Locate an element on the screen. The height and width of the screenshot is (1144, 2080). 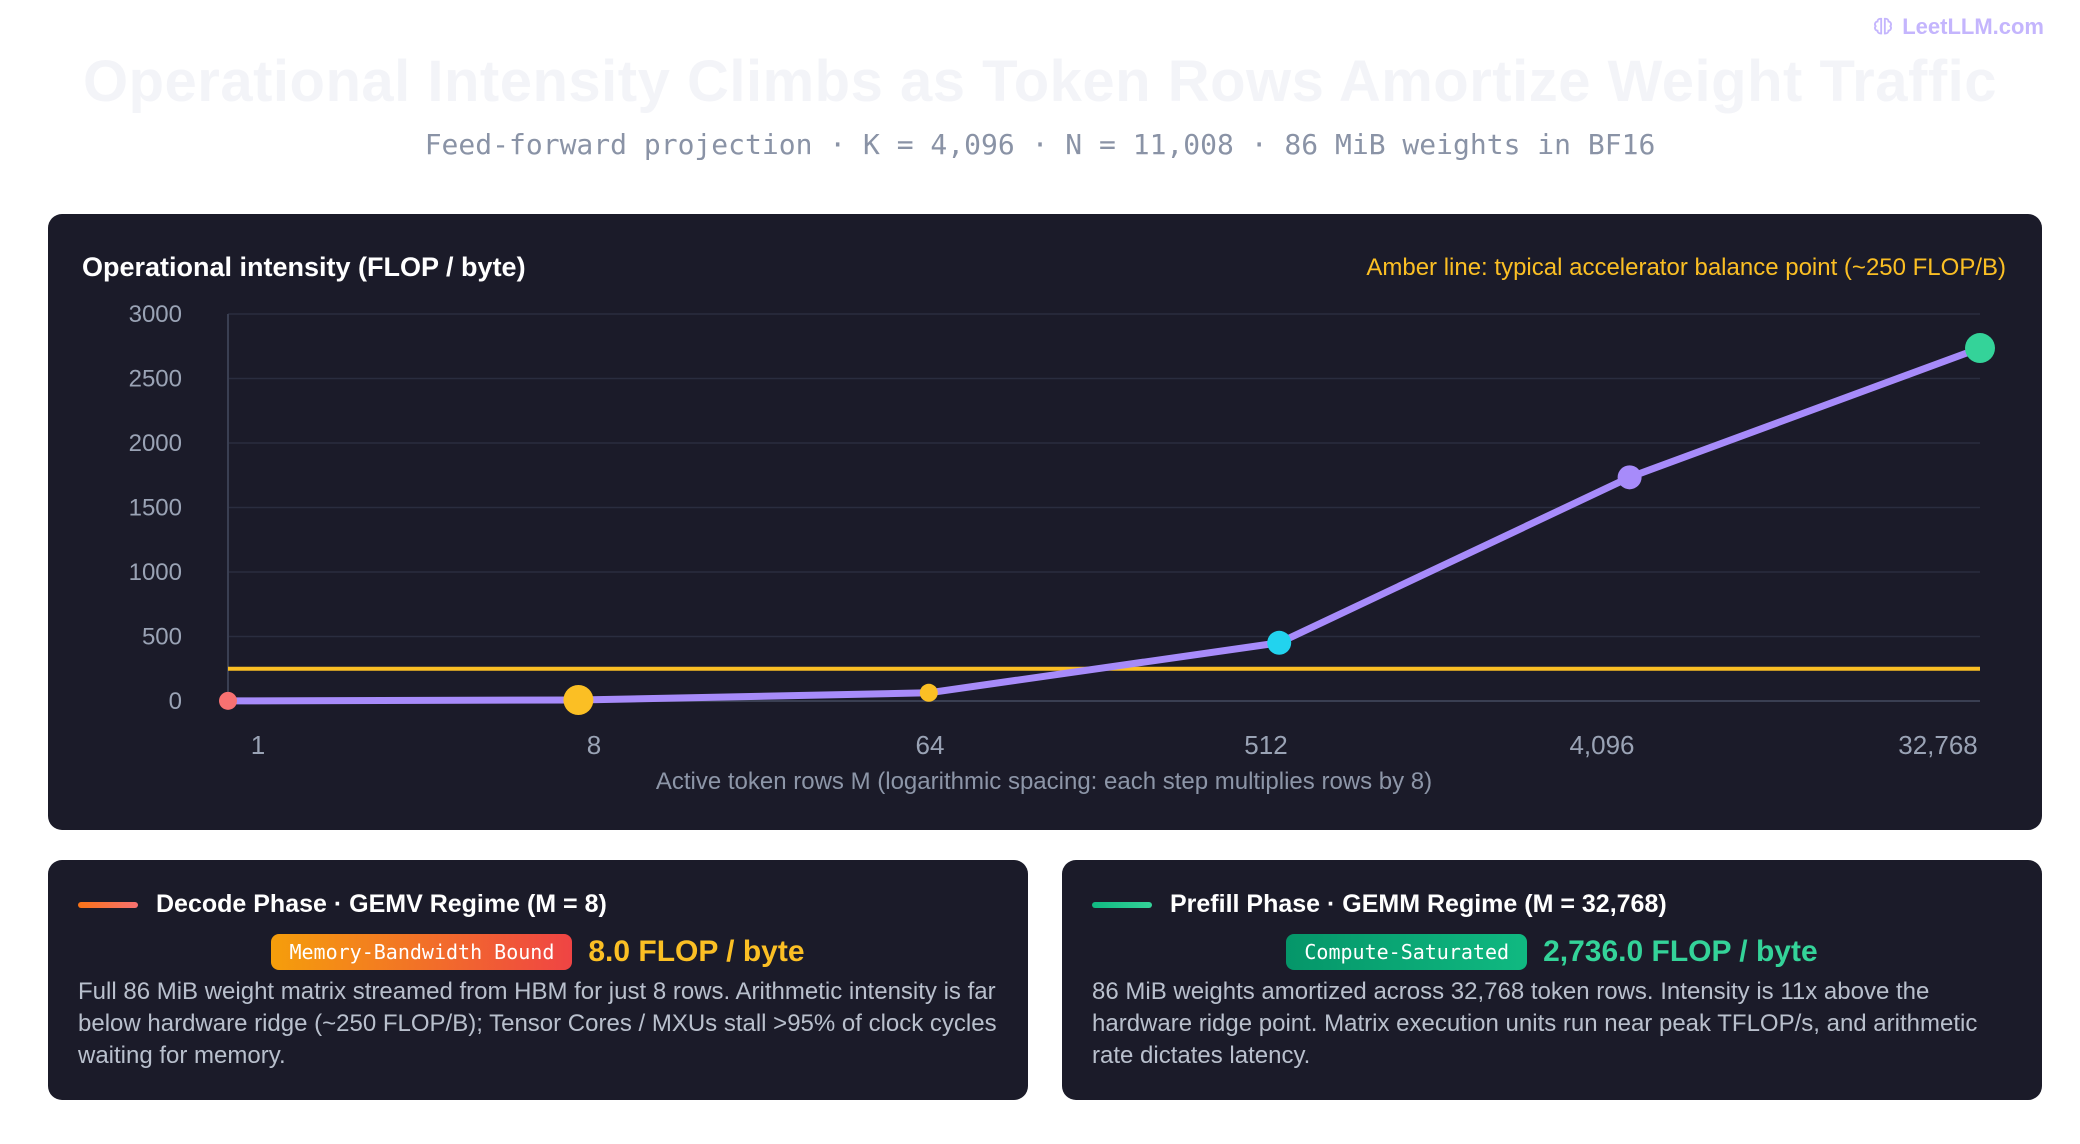
x-tick-label: 8 is located at coordinates (594, 745).